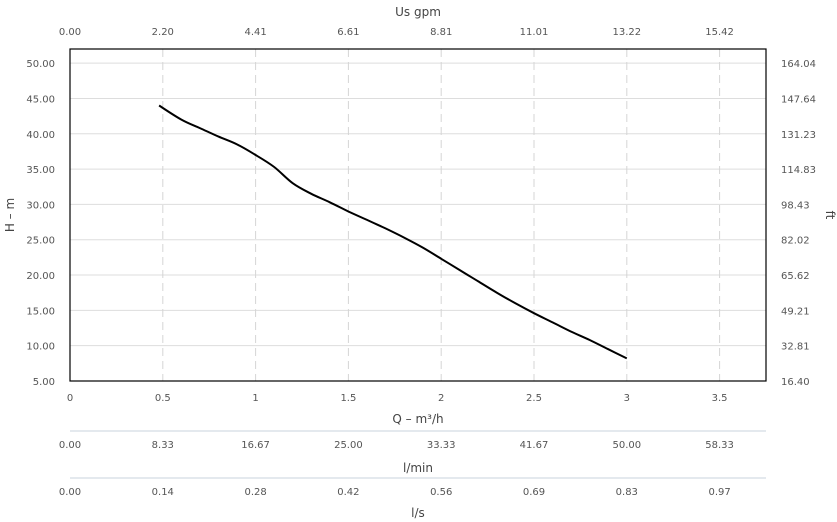 The height and width of the screenshot is (522, 837). I want to click on left-tick-label: 25.00, so click(40, 241).